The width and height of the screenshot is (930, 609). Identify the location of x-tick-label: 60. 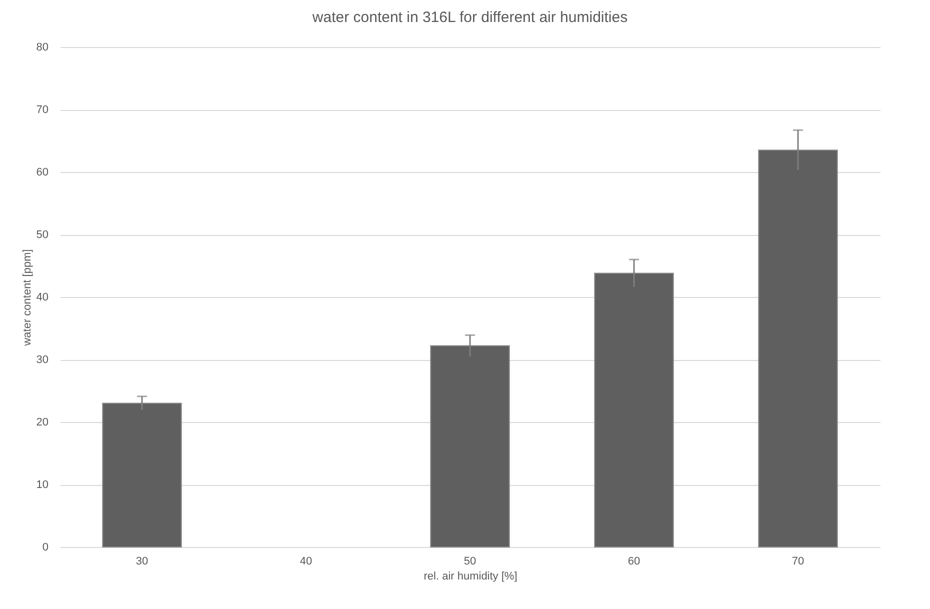
(634, 562).